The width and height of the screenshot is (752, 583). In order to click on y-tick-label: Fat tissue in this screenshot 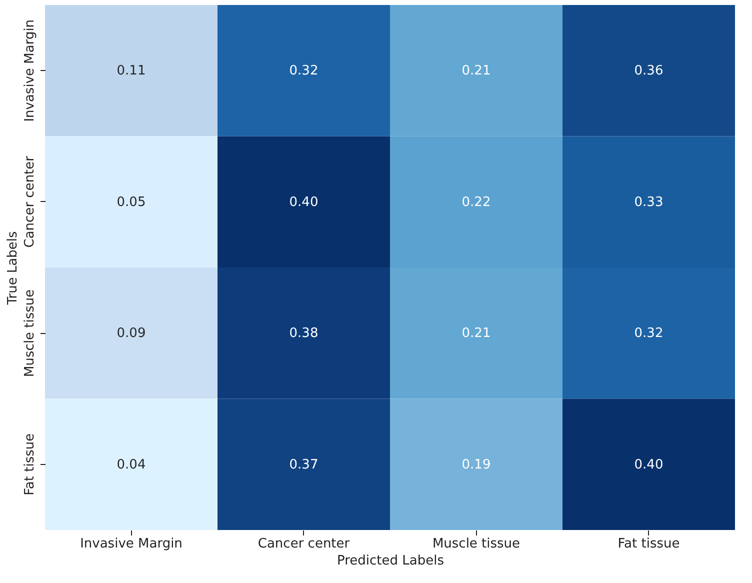, I will do `click(30, 464)`.